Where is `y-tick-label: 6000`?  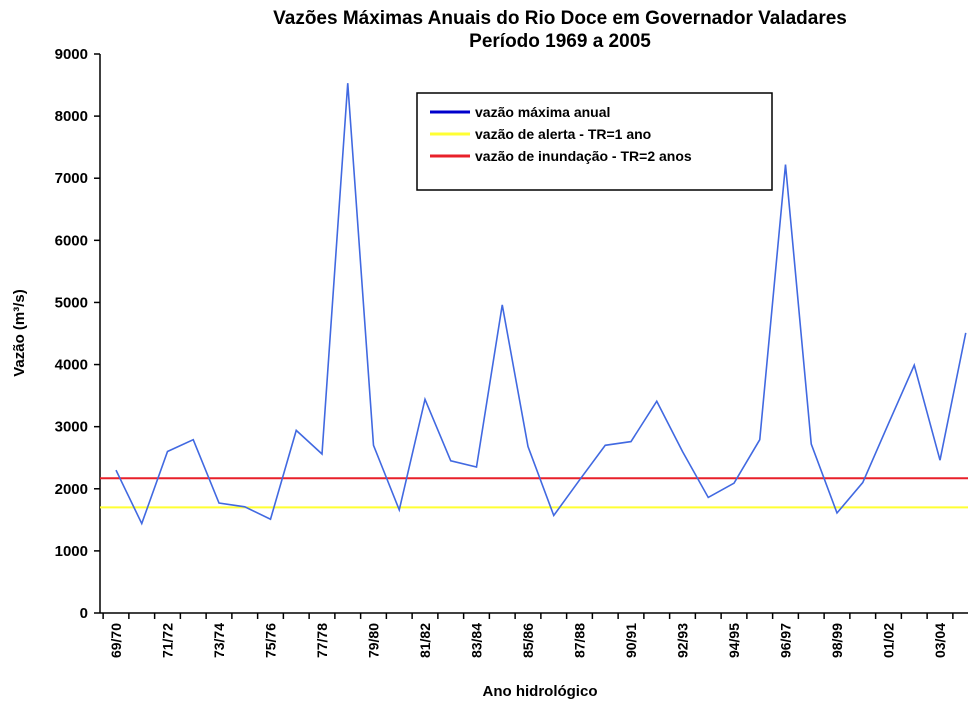 y-tick-label: 6000 is located at coordinates (71, 240).